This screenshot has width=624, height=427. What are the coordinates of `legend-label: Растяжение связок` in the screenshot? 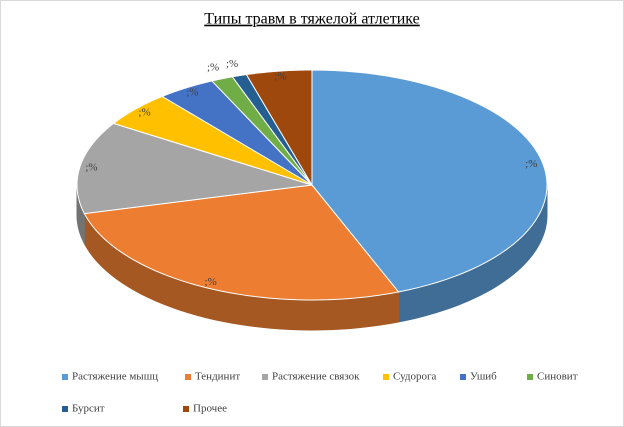 It's located at (316, 377).